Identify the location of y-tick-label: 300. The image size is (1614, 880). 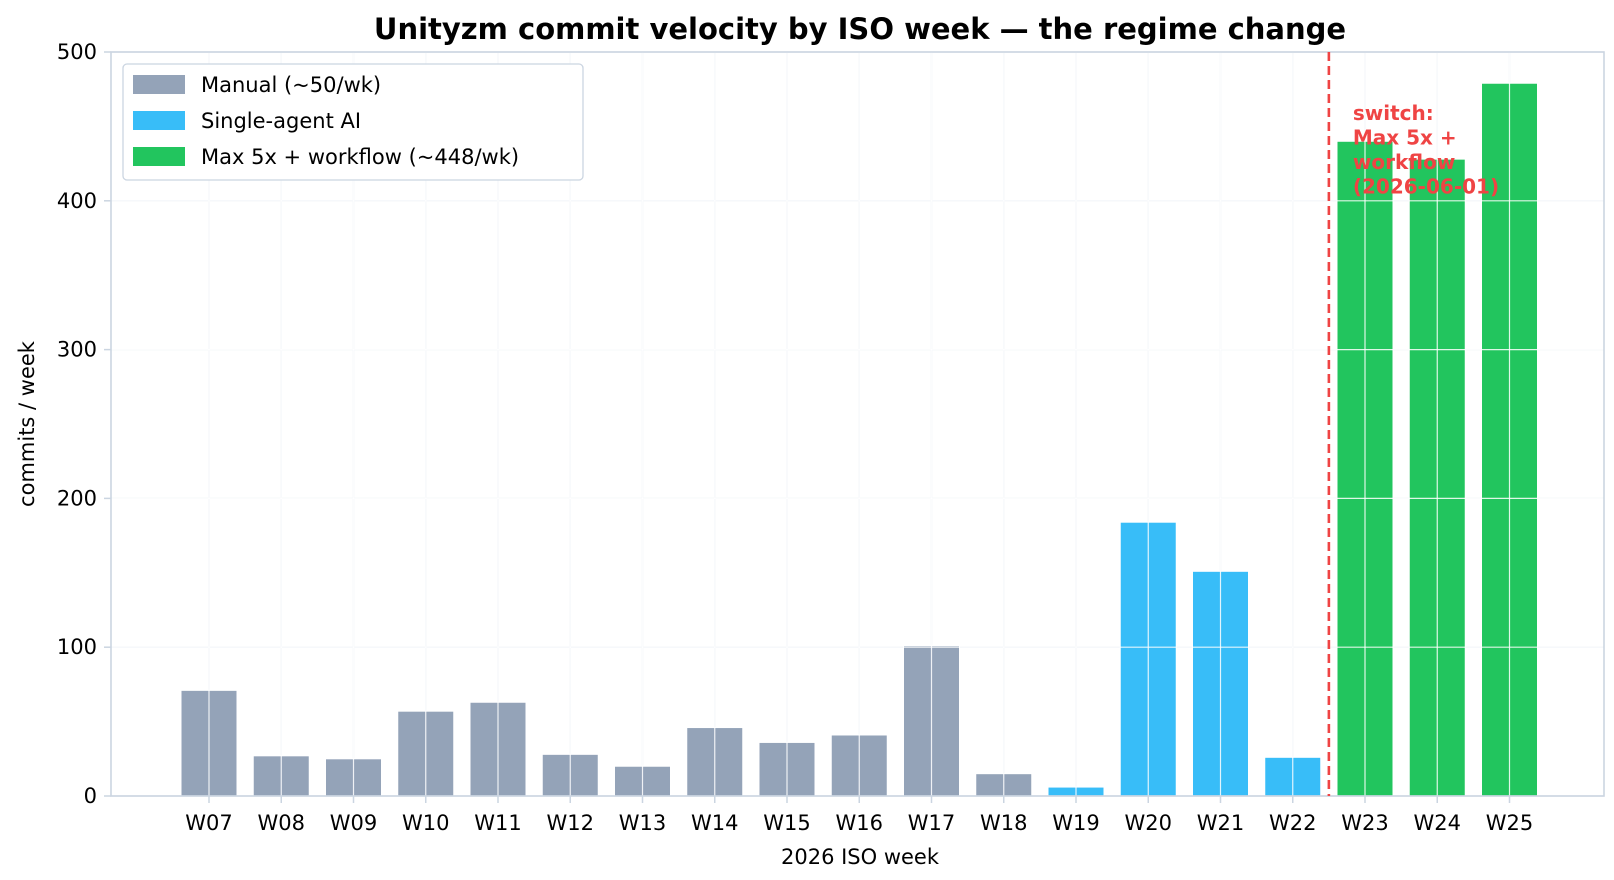
(77, 350).